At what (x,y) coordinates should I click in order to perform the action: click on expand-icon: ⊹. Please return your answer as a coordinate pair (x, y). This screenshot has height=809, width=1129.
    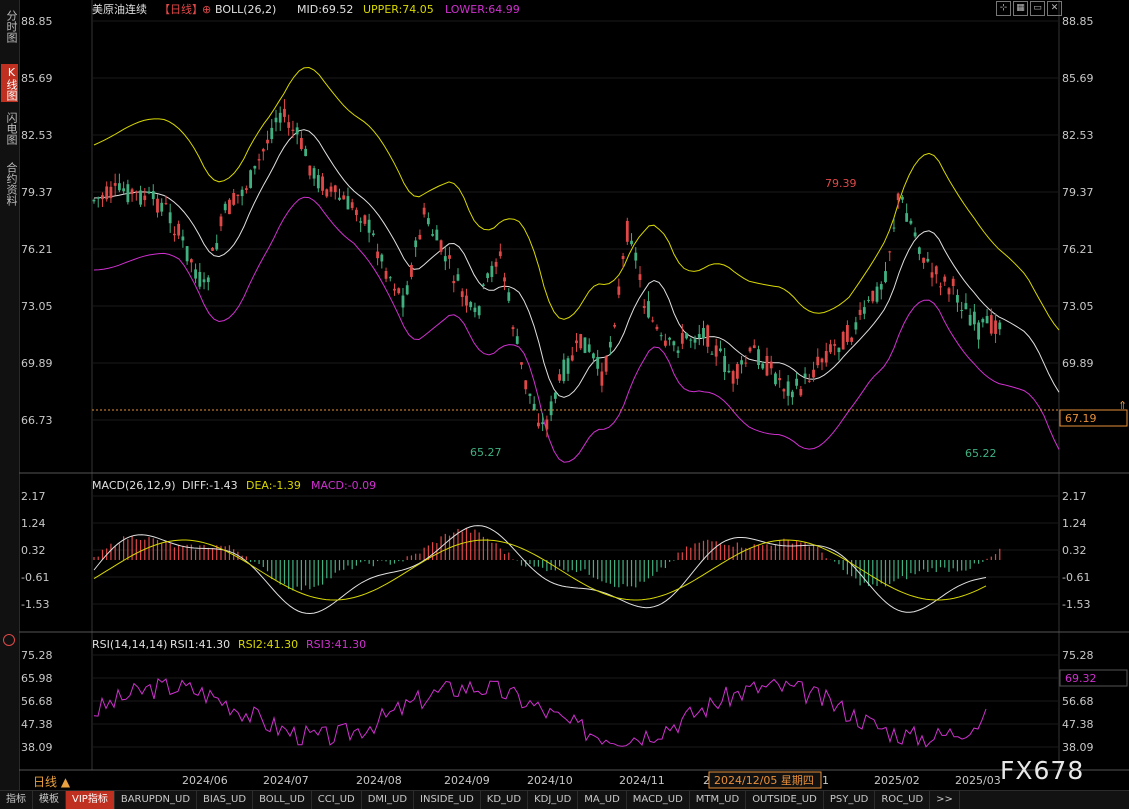
    Looking at the image, I should click on (1003, 8).